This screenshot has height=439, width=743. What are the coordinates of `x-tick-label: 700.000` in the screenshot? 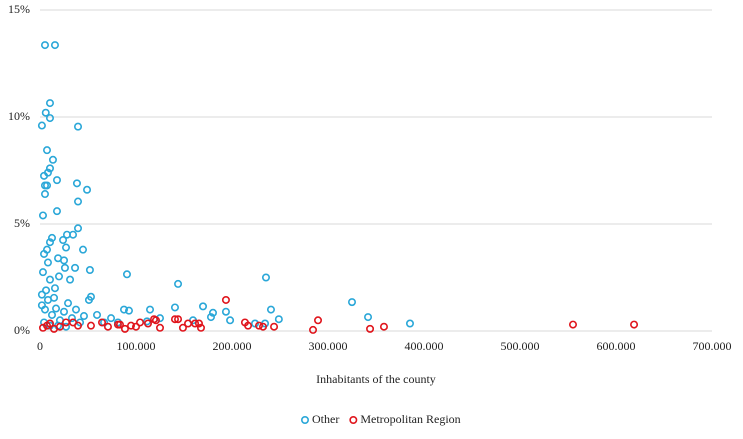 It's located at (712, 346).